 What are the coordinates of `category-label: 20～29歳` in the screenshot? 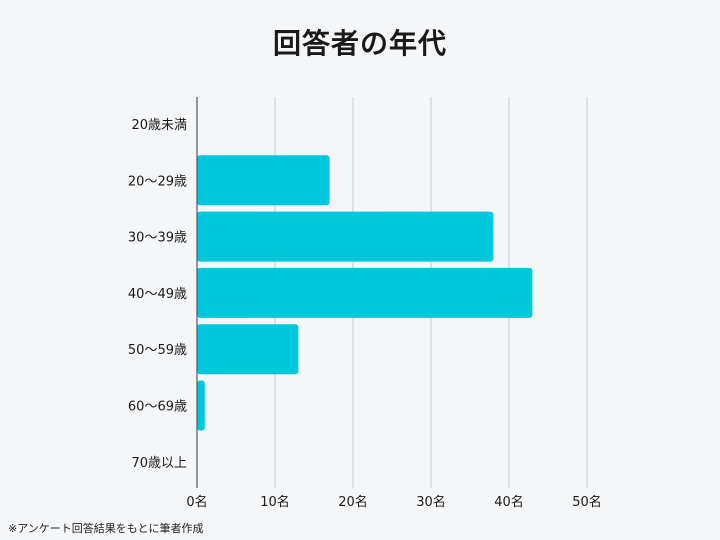 It's located at (157, 181).